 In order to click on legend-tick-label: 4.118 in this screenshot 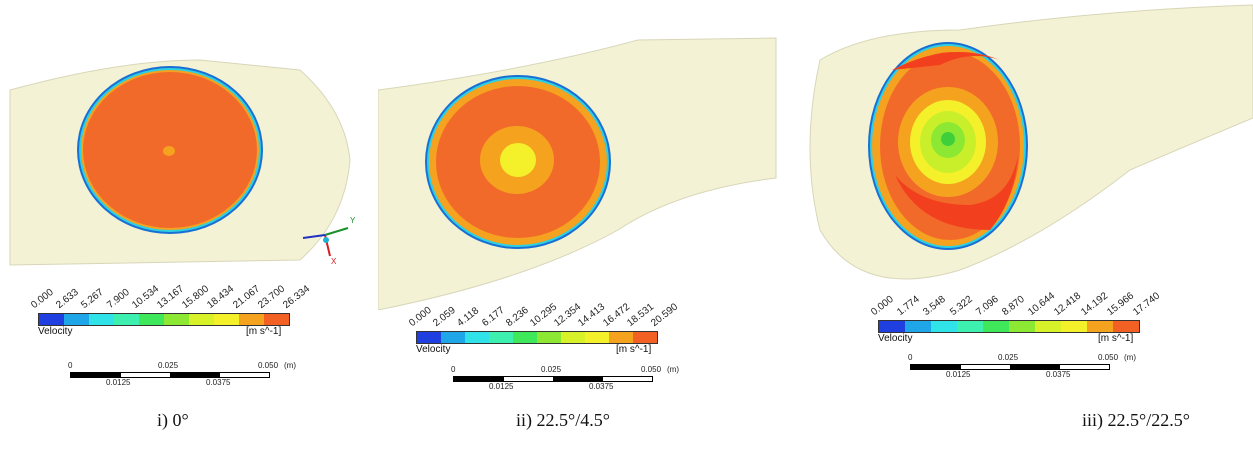, I will do `click(468, 317)`.